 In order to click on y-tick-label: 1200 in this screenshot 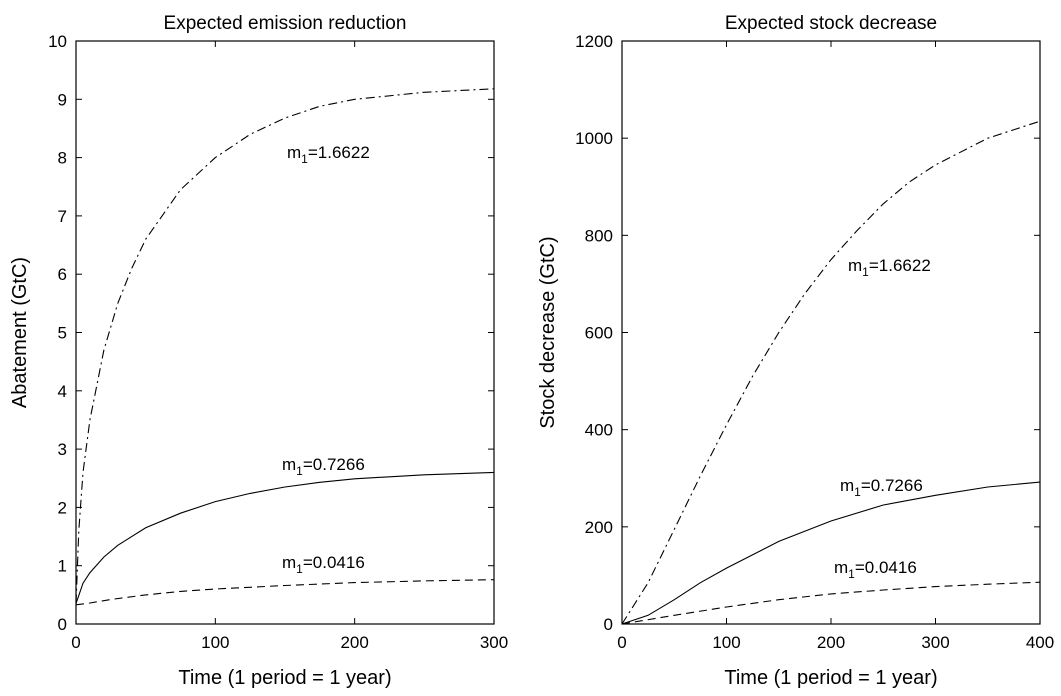, I will do `click(594, 41)`.